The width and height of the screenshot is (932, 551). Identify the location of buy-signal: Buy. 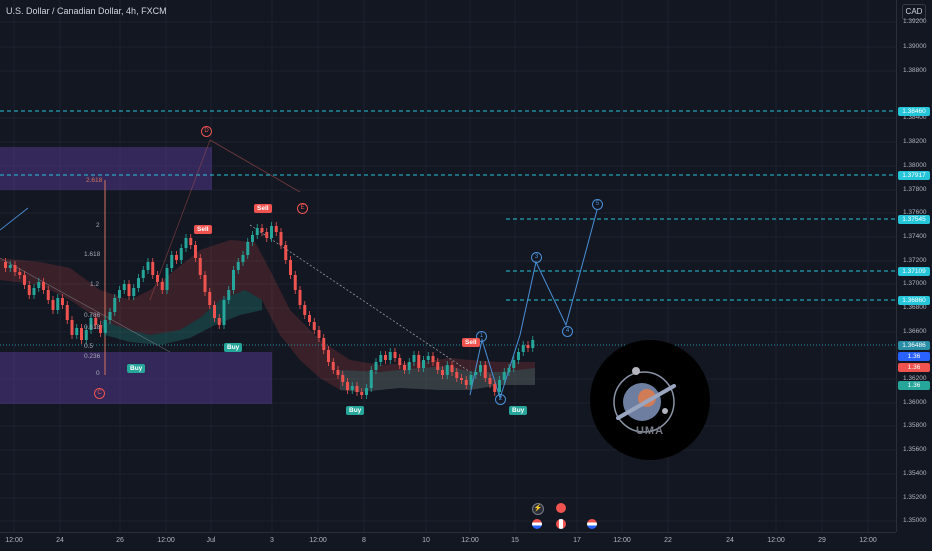
(233, 347).